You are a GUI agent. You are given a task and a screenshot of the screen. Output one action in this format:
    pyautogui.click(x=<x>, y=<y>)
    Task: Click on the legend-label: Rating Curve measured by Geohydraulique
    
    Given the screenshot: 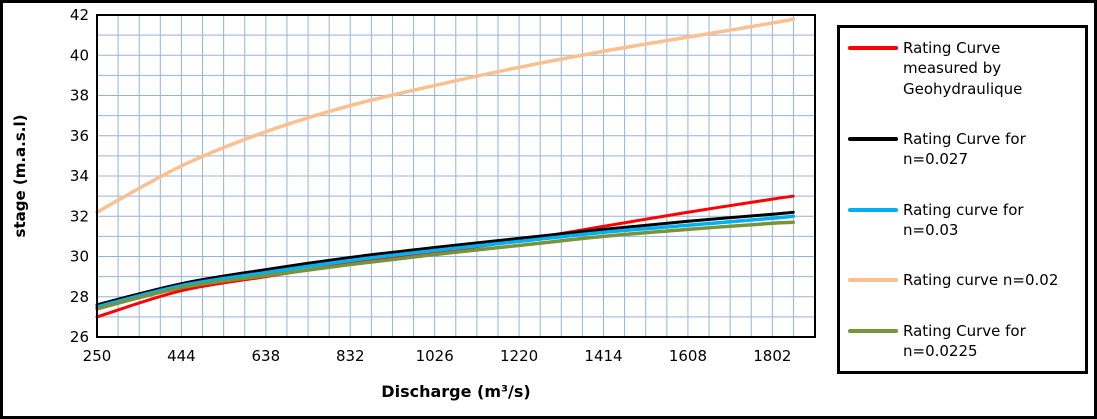 What is the action you would take?
    pyautogui.click(x=963, y=68)
    